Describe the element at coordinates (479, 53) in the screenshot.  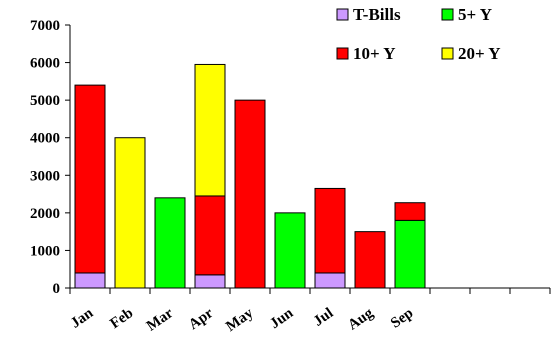
I see `legend-label: 20+ Y` at that location.